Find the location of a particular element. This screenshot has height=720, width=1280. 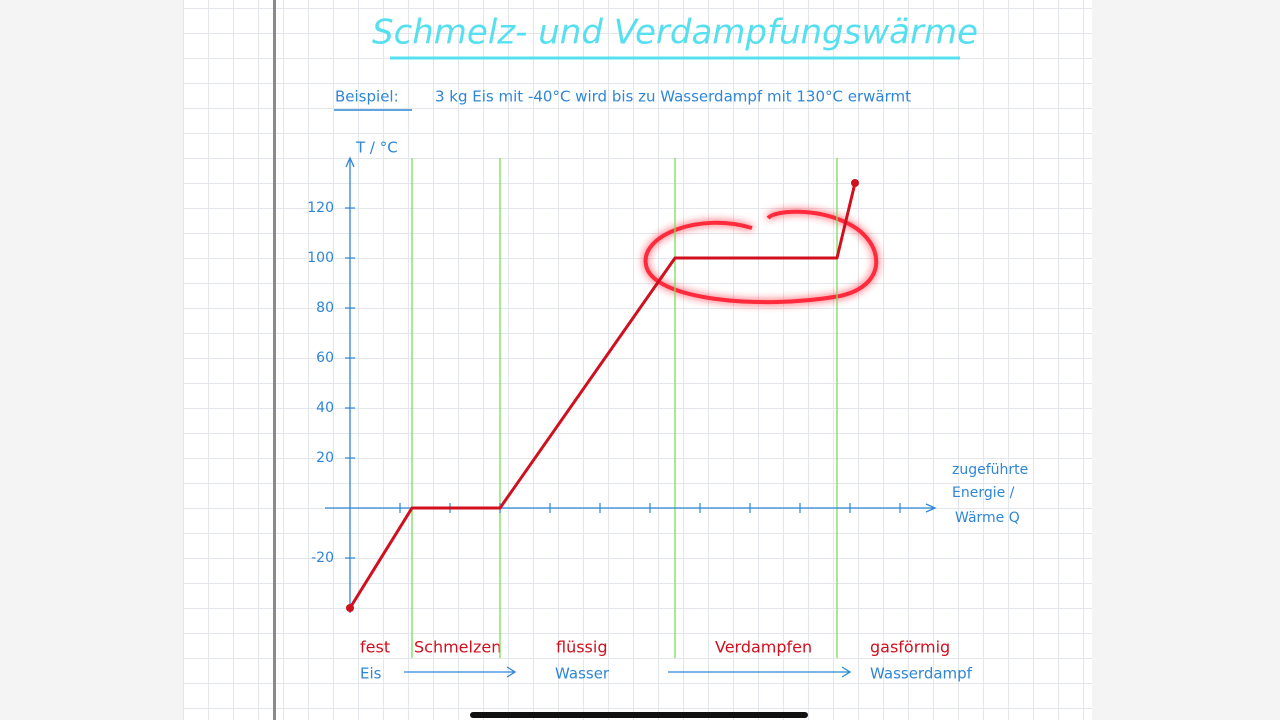

phase-label: Schmelzen is located at coordinates (457, 647).